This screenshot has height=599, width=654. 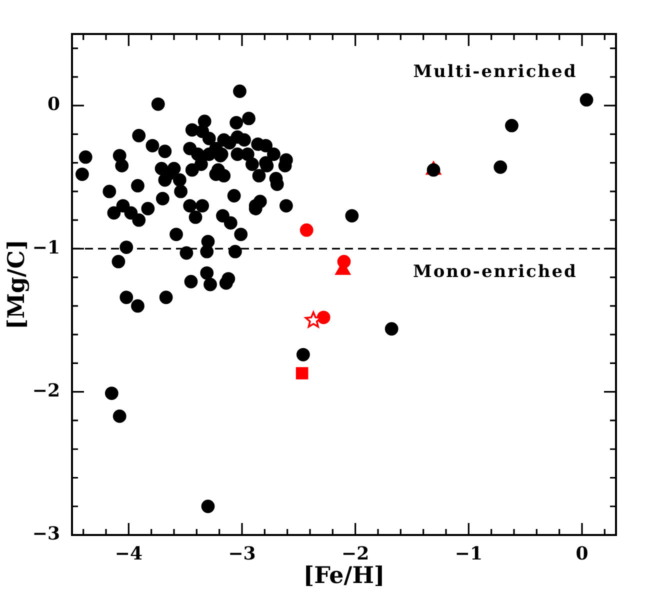 I want to click on y-tick-label: −2, so click(x=46, y=391).